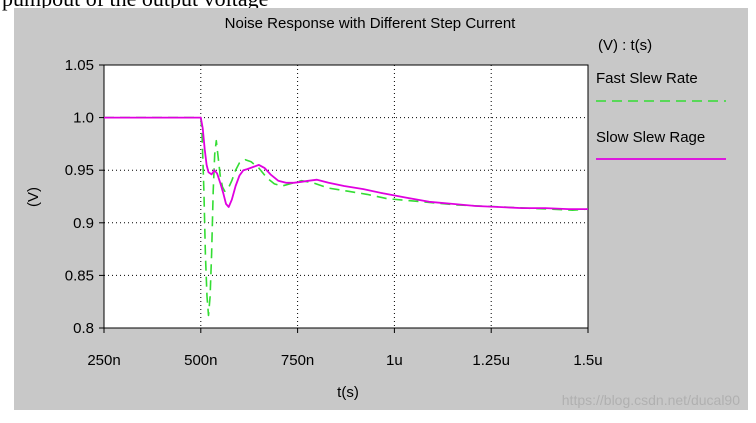 The width and height of the screenshot is (756, 423). I want to click on y-tick-label: 0.85, so click(79, 275).